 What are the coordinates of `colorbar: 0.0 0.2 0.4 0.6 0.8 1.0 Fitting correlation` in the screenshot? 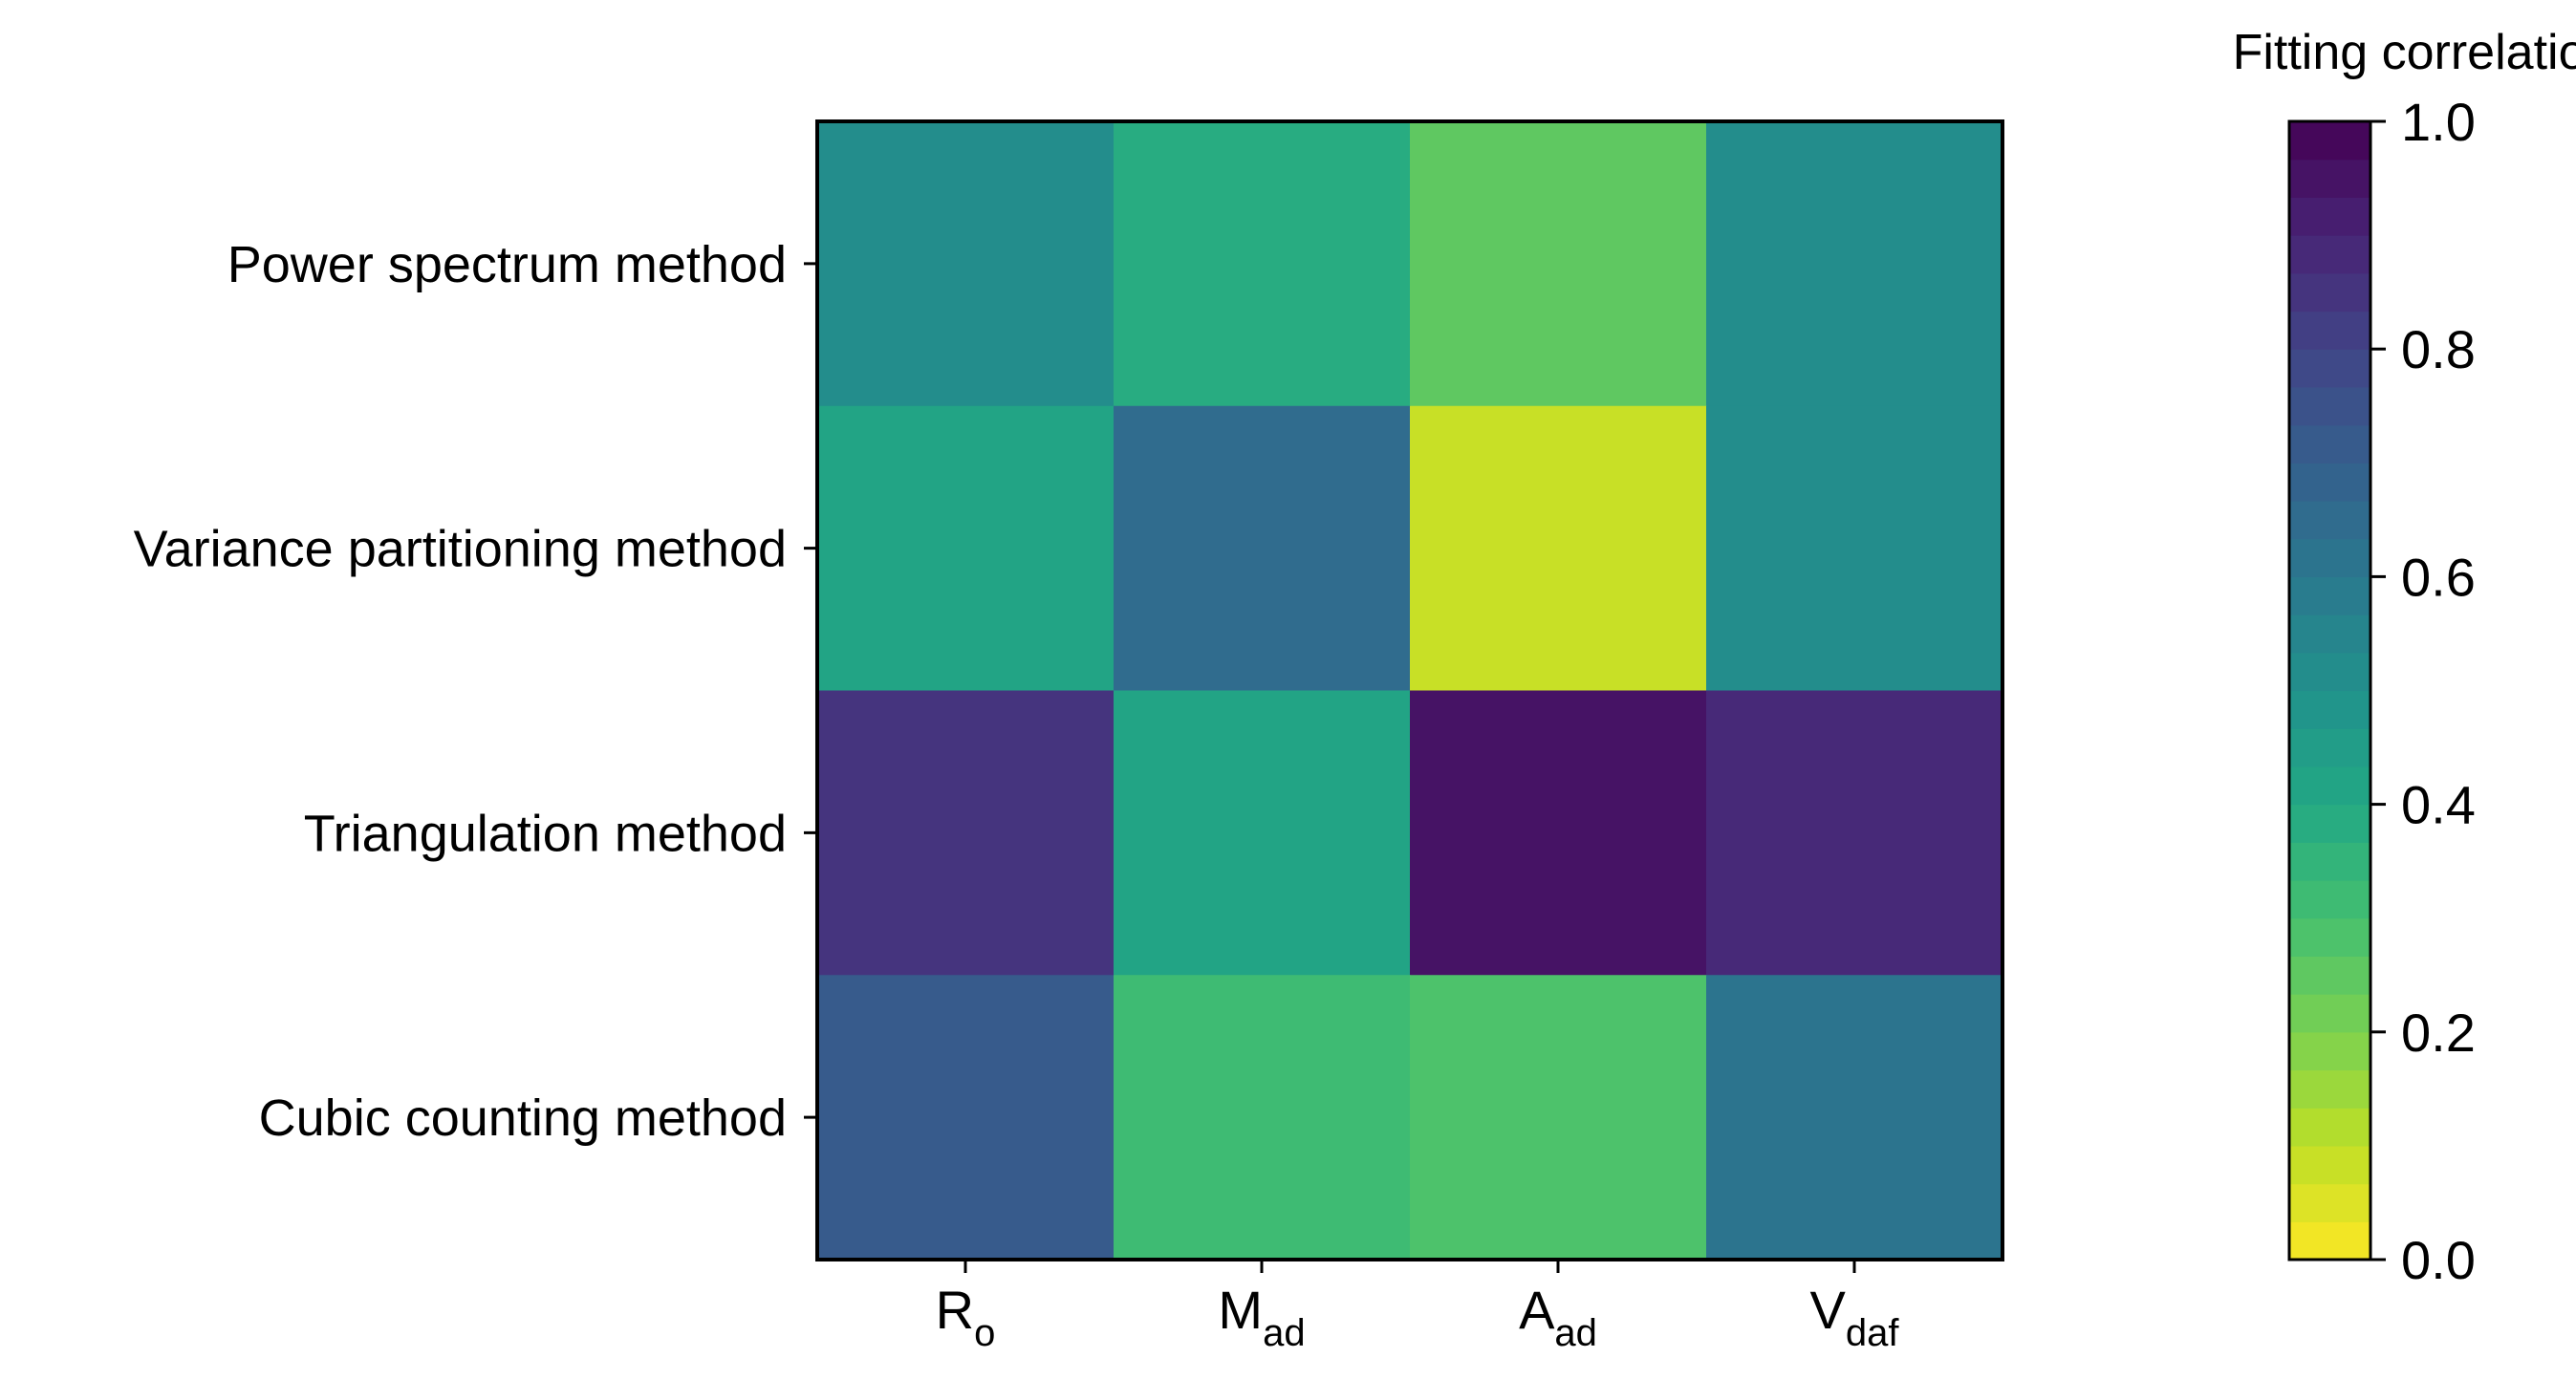 It's located at (2404, 657).